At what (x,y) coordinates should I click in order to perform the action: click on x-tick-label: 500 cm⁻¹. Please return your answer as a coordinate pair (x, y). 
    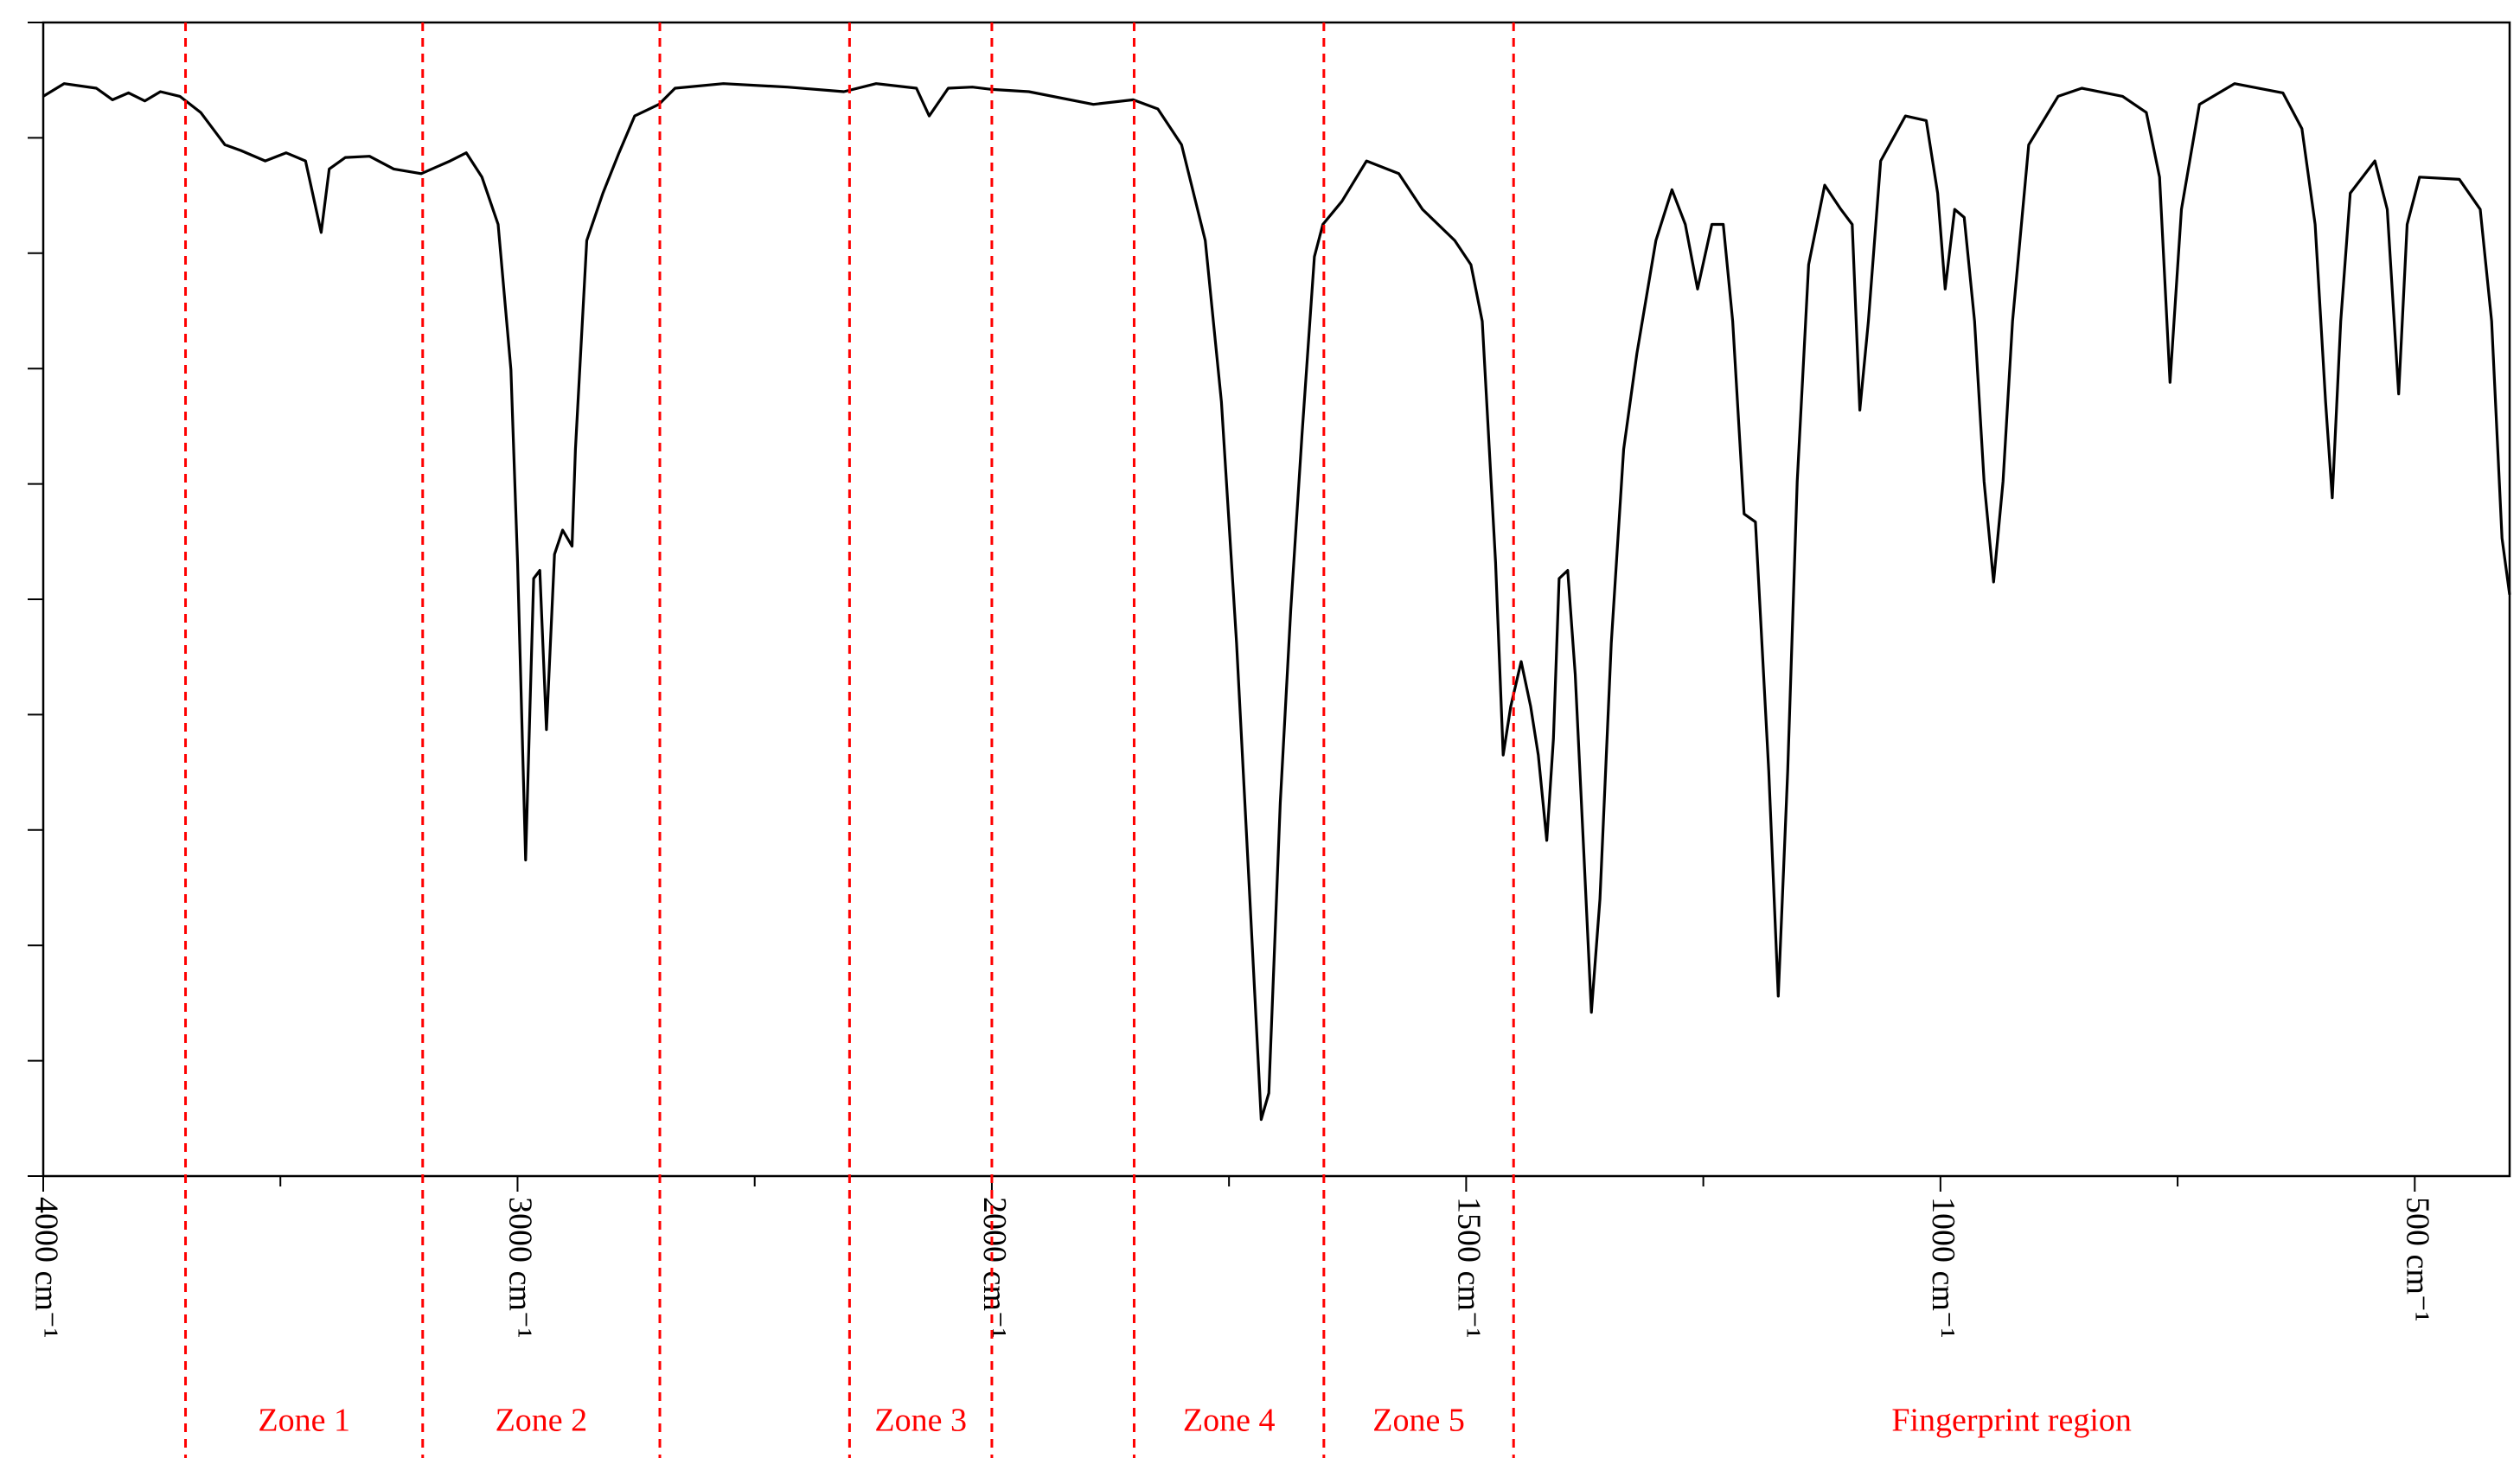
    Looking at the image, I should click on (2418, 1259).